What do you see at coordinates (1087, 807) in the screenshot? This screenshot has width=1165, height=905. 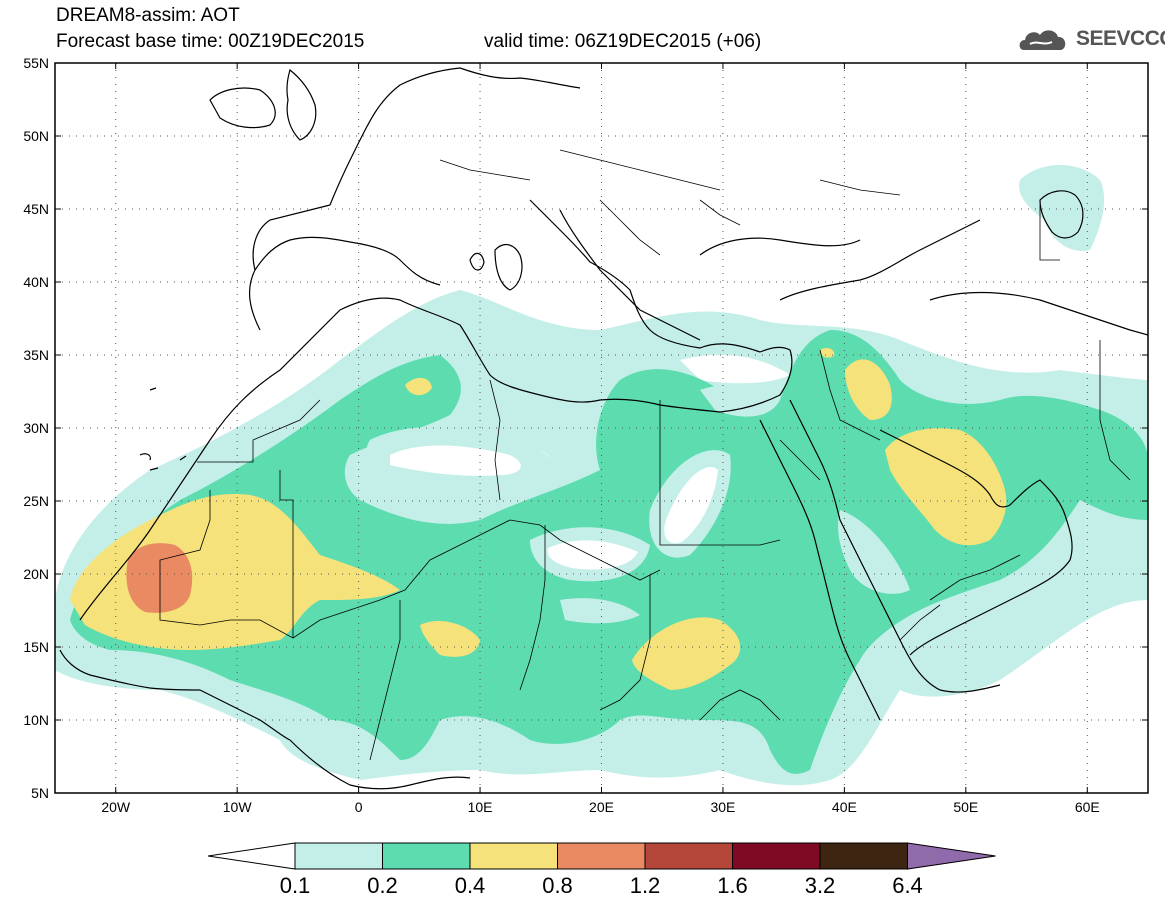 I see `lon-label: 60E` at bounding box center [1087, 807].